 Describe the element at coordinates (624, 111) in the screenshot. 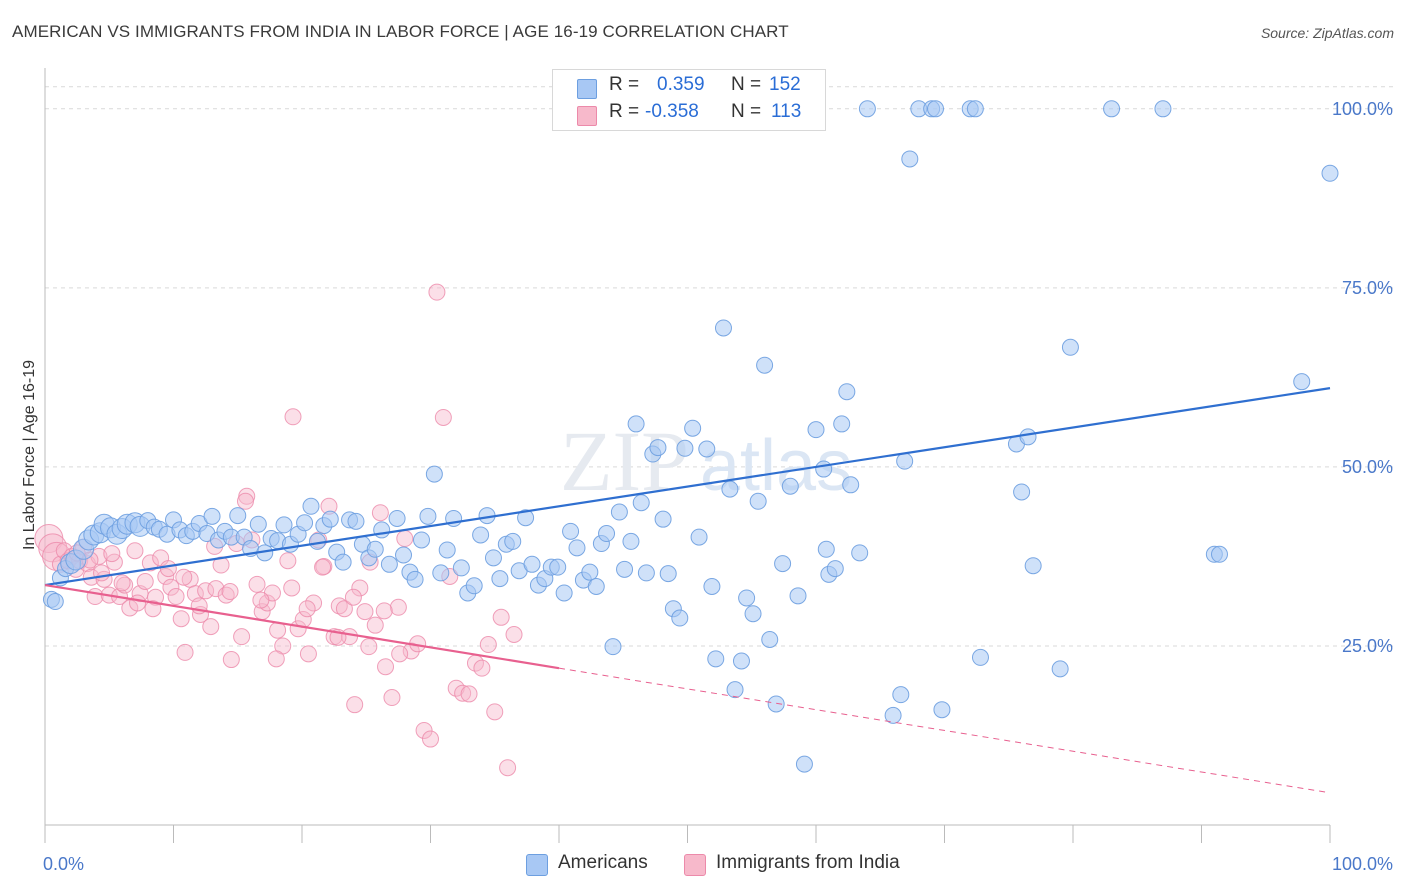

I see `legend-r-label: R =` at that location.